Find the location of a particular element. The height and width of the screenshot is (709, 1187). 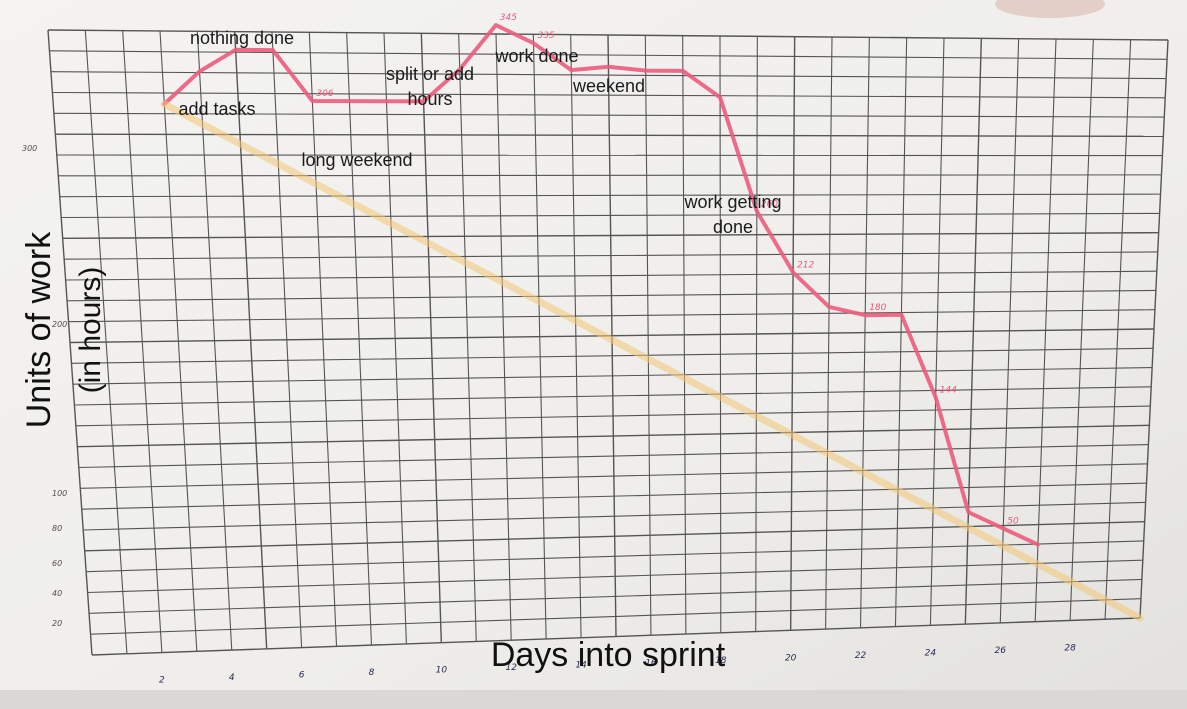

point-label: 345 is located at coordinates (508, 18).